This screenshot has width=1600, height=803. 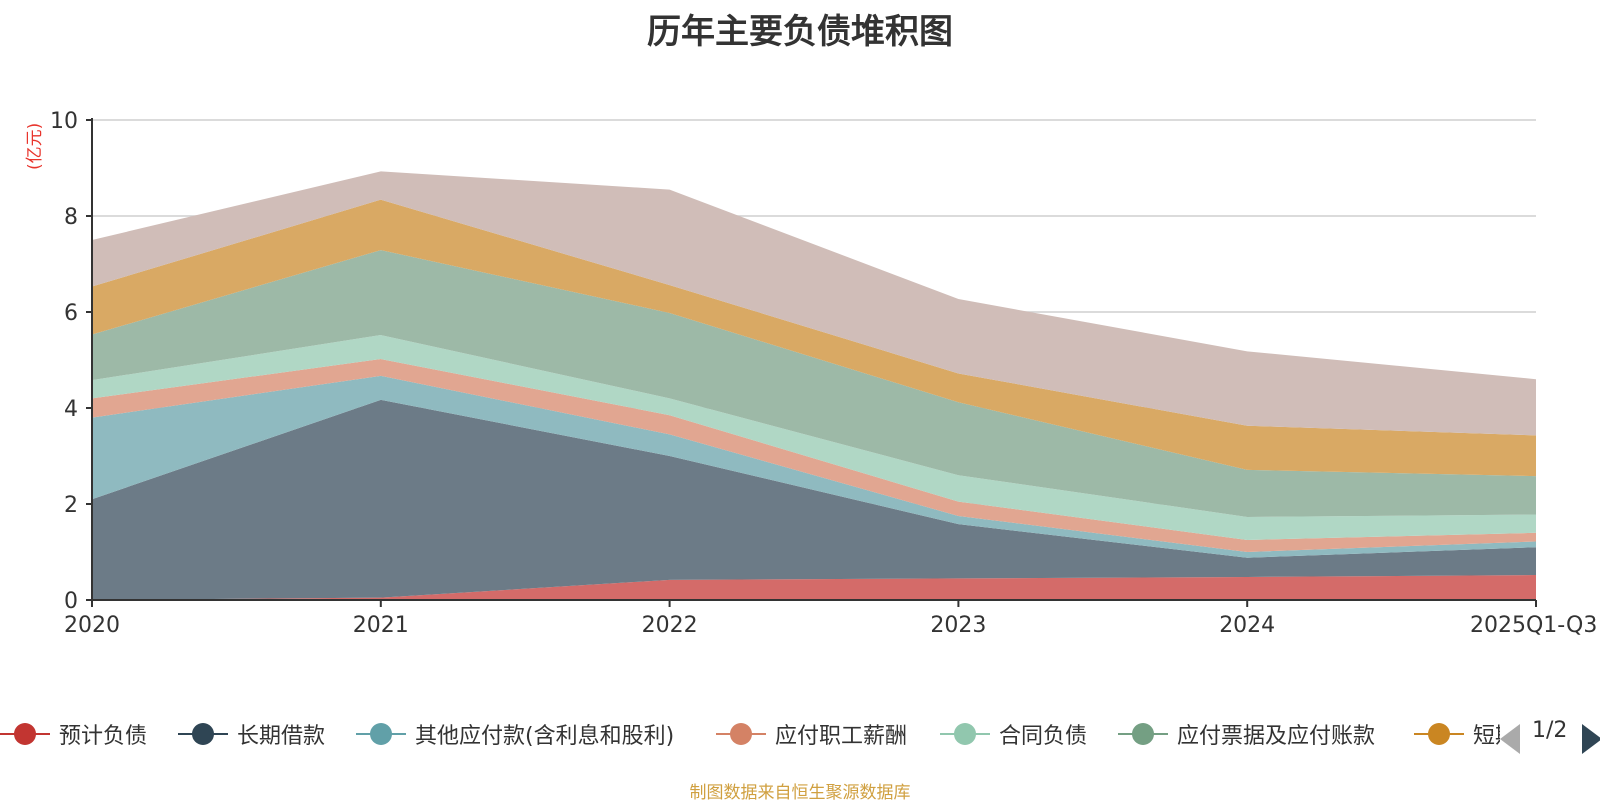 I want to click on legend-page-indicator: 1/2, so click(x=1550, y=730).